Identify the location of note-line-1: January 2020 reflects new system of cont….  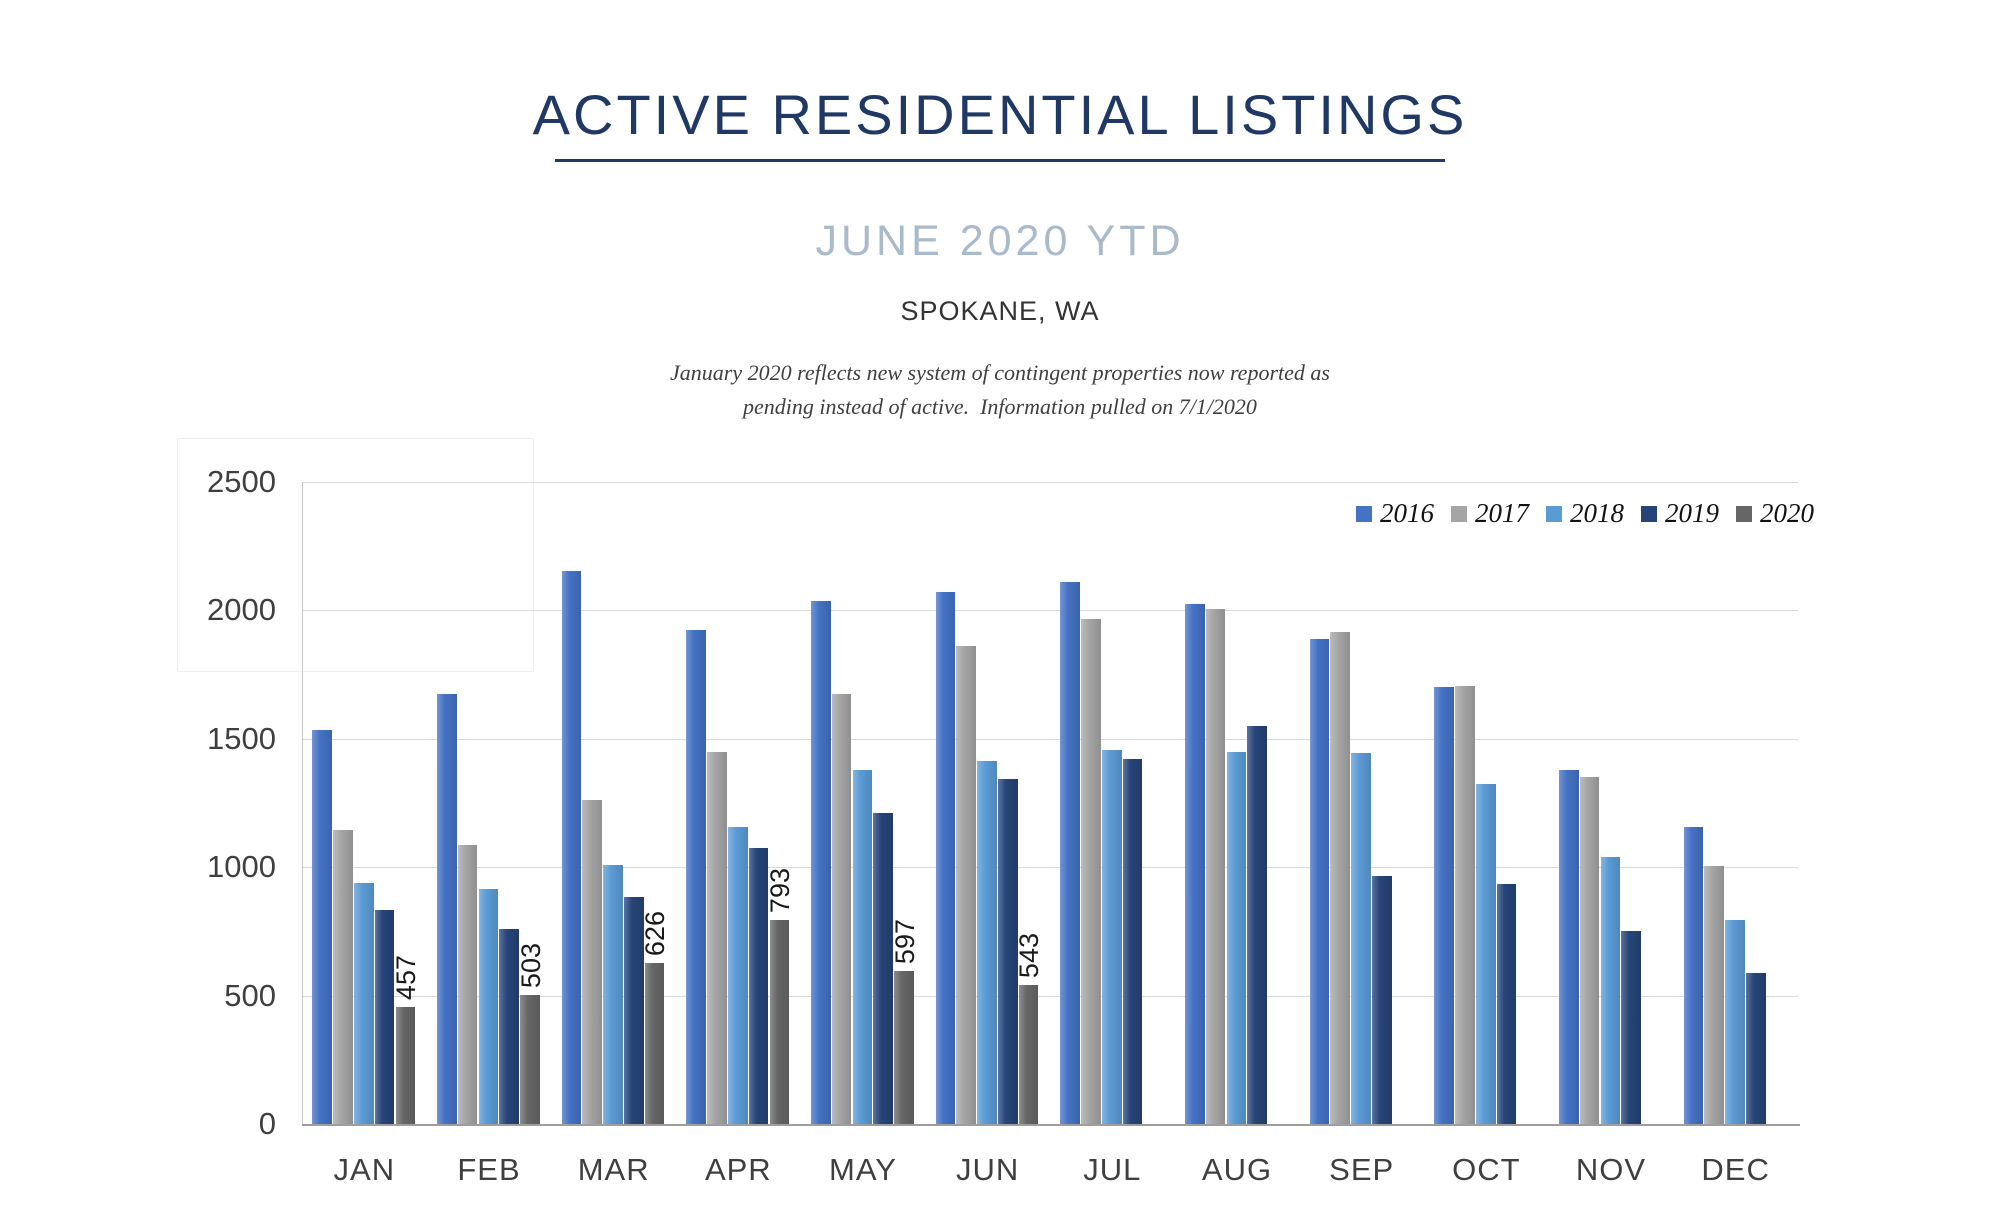
(1000, 372).